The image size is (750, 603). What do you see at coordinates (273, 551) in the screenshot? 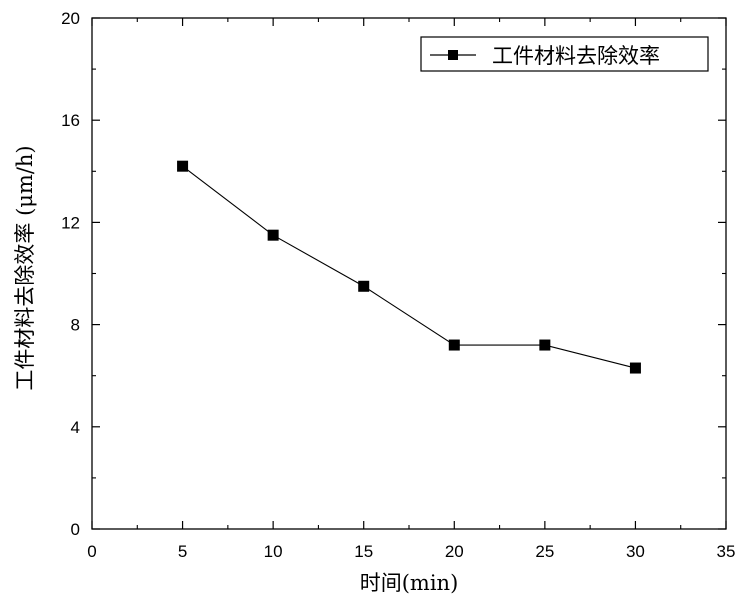
I see `x-tick-label: 10` at bounding box center [273, 551].